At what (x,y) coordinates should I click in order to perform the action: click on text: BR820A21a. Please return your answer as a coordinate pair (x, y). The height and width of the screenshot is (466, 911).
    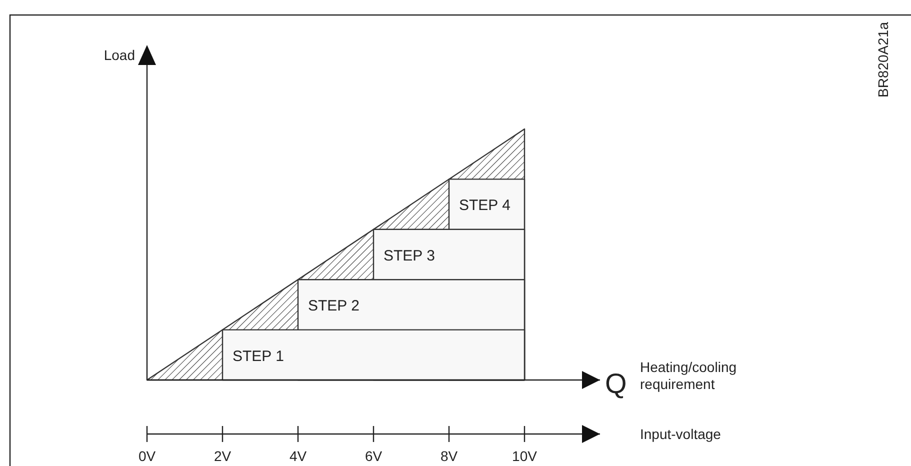
    Looking at the image, I should click on (883, 60).